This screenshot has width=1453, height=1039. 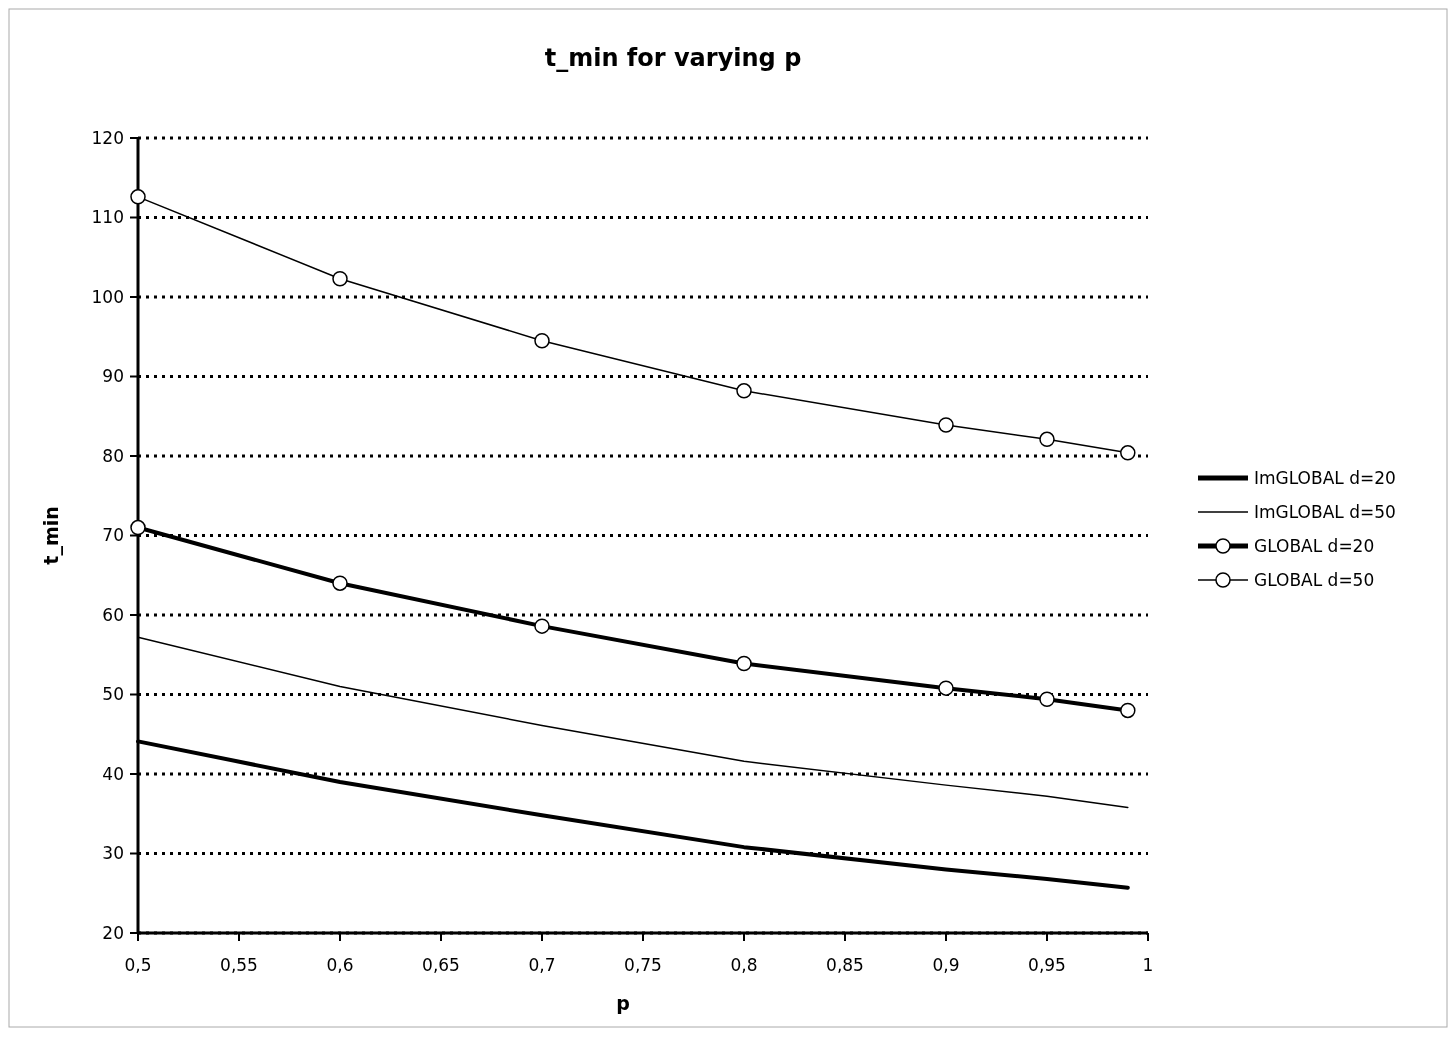 I want to click on x-tick-label: 0,95, so click(x=1047, y=965).